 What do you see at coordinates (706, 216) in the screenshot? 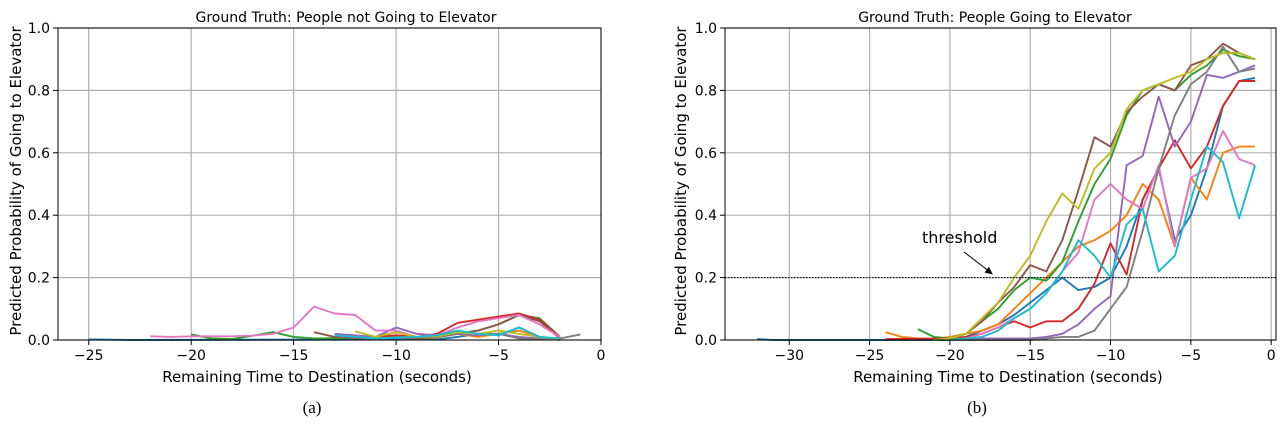
I see `chart-b-y-tick-label: 0.4` at bounding box center [706, 216].